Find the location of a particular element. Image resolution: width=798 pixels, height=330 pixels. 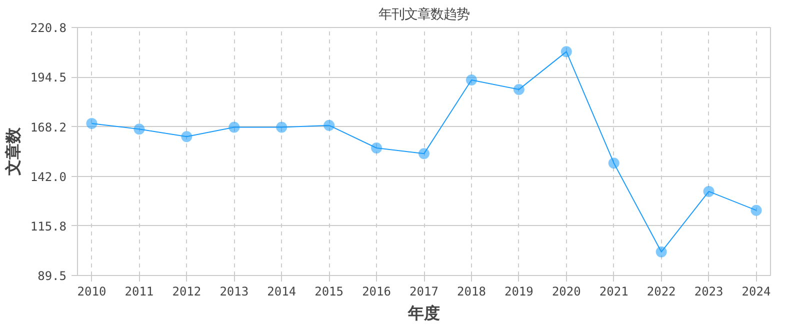

y-axis-title: 文章数 is located at coordinates (12, 151).